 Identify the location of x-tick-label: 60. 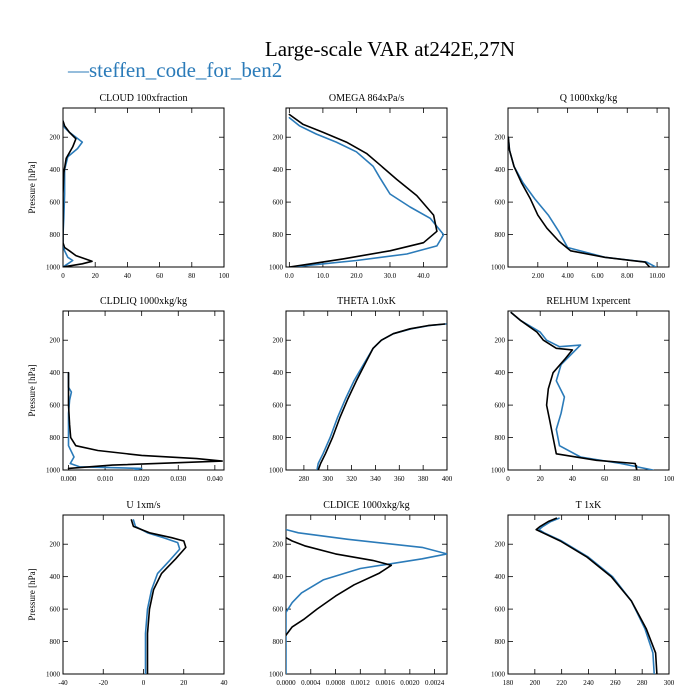
(605, 479).